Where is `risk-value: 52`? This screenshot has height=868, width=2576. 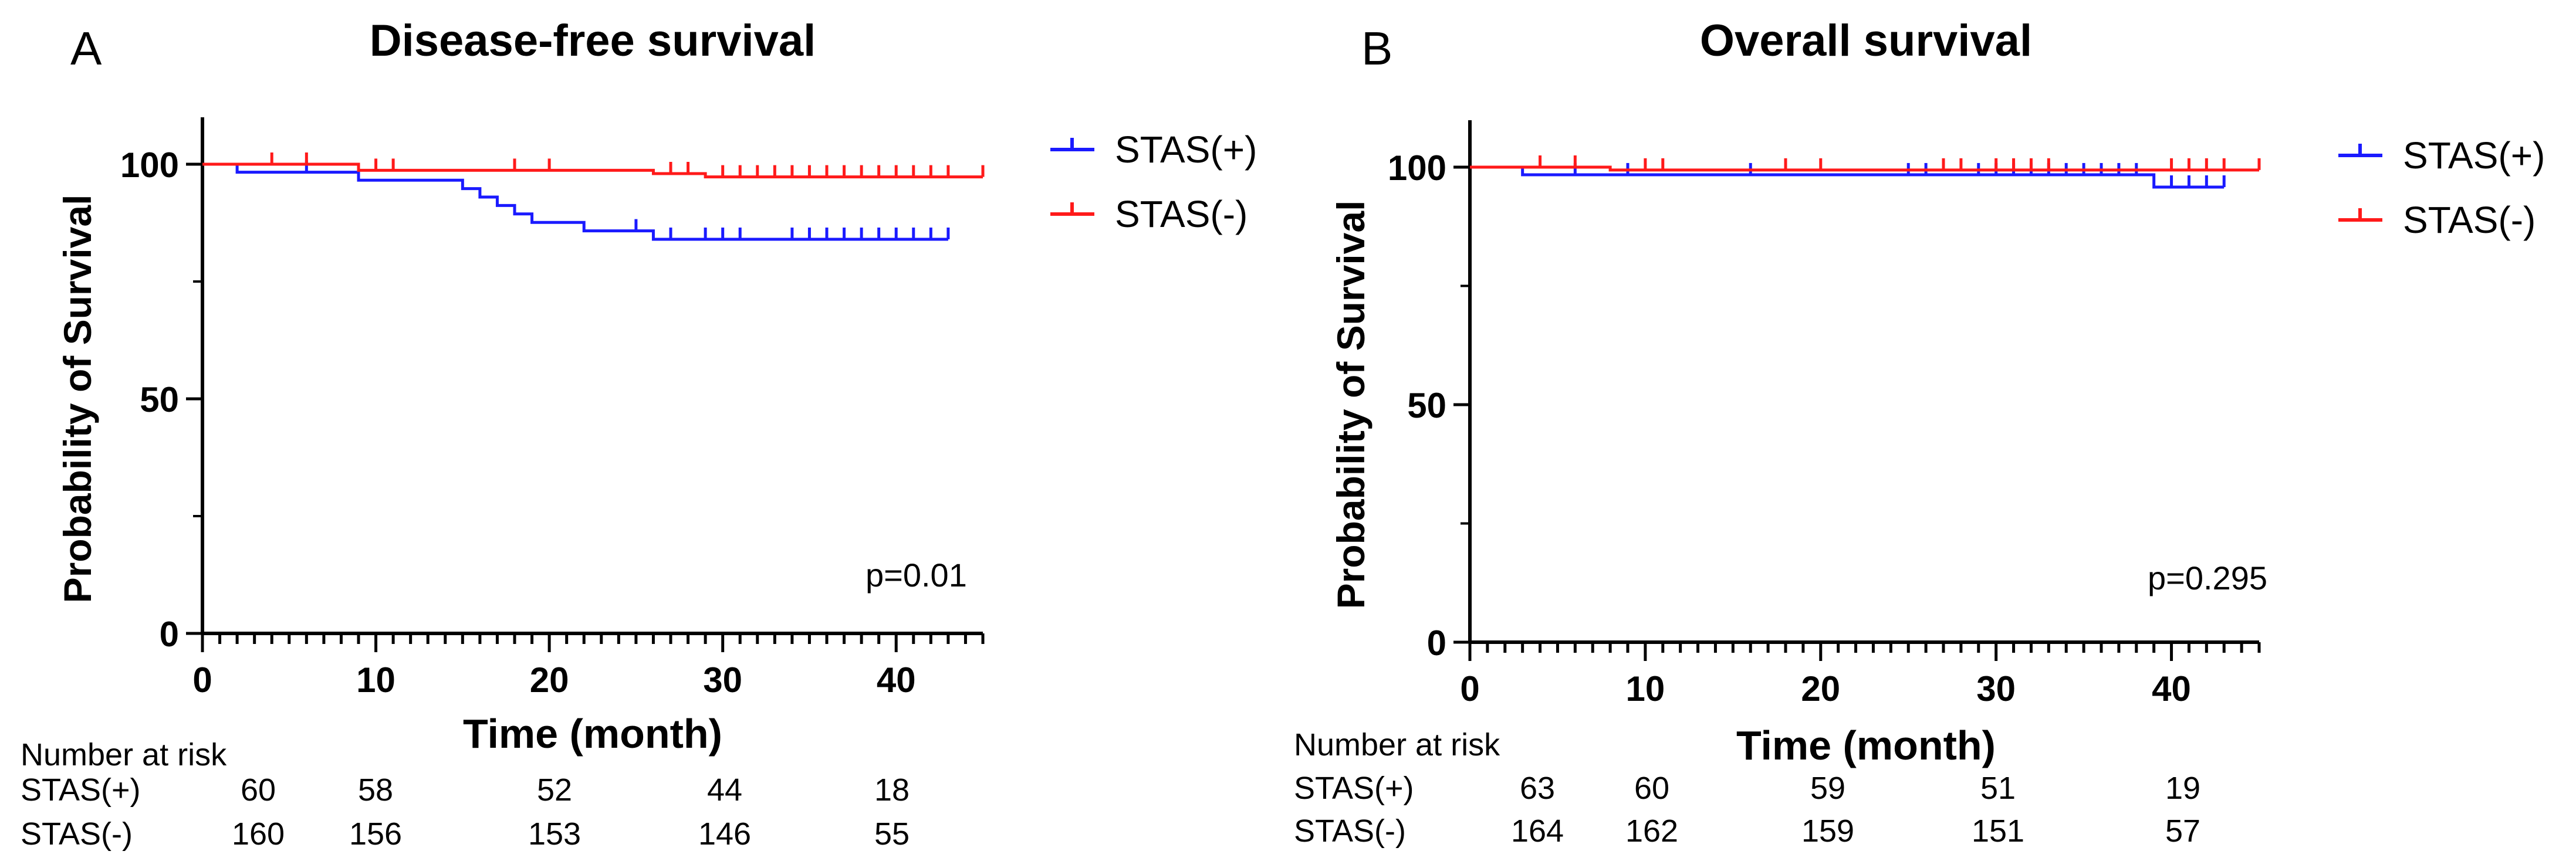 risk-value: 52 is located at coordinates (554, 790).